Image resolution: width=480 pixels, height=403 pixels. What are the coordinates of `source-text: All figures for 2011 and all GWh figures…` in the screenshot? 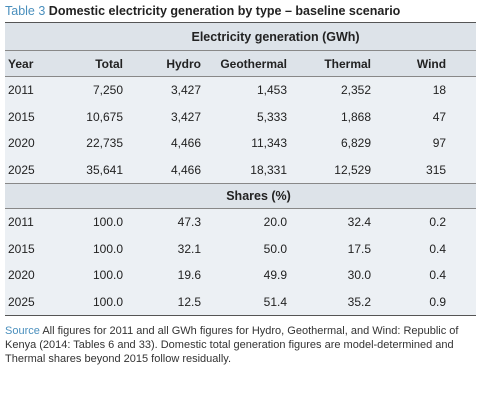 It's located at (232, 345).